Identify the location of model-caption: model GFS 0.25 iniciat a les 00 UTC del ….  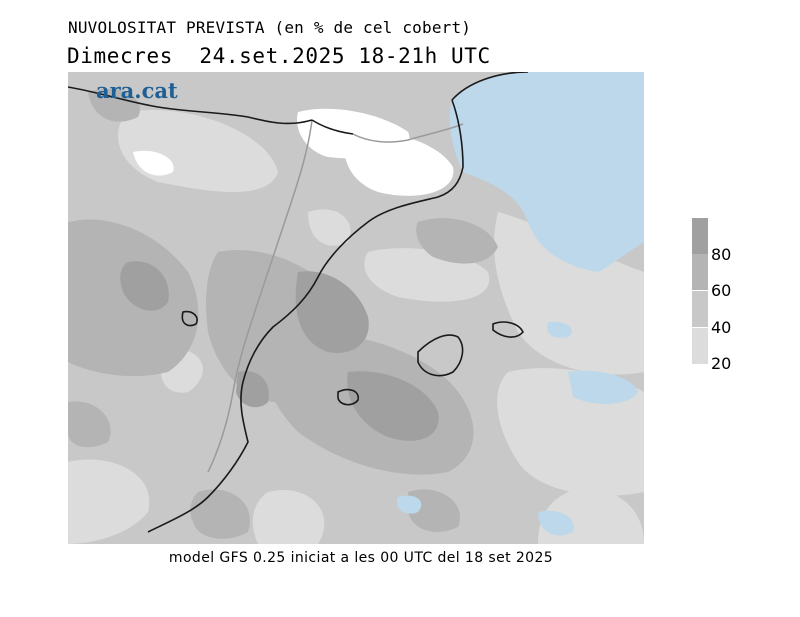
(361, 558).